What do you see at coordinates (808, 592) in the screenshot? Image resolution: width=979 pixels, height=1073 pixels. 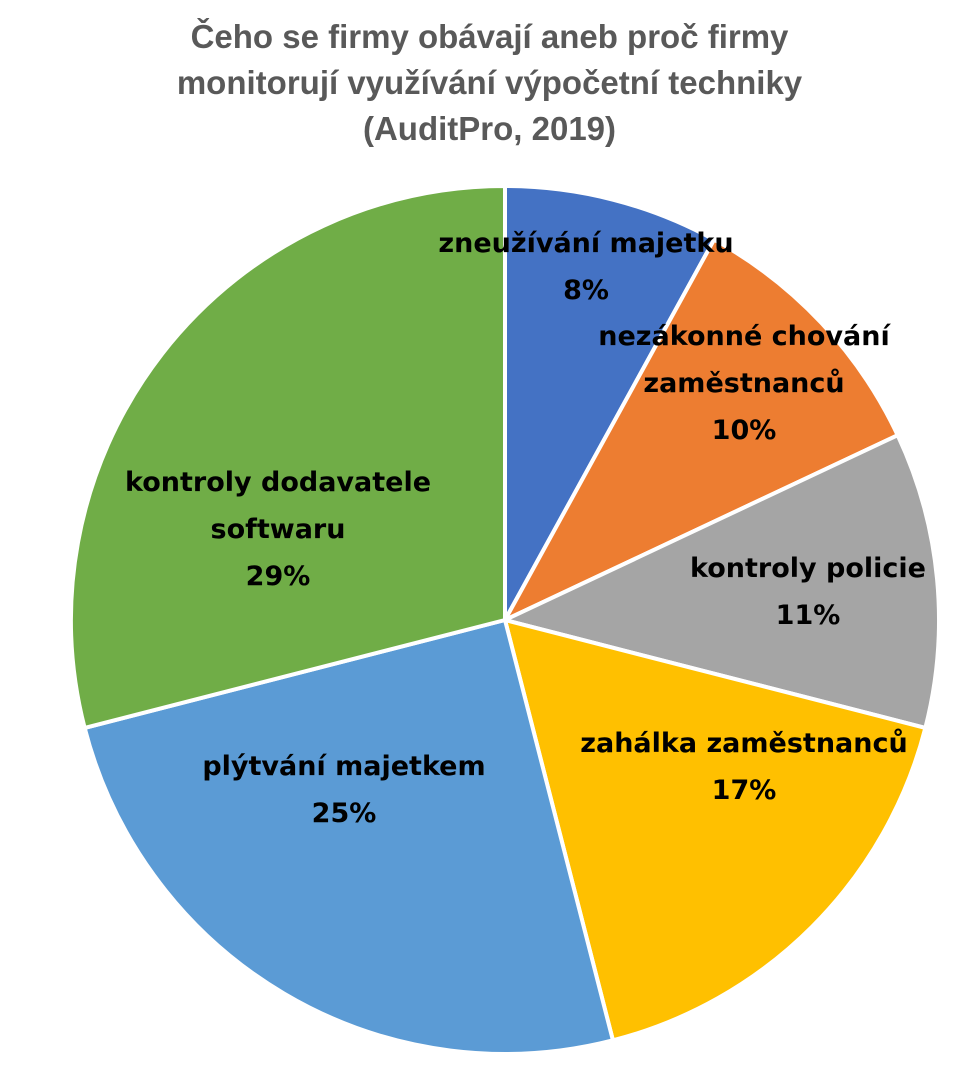 I see `slice-data-label-3: kontroly policie 11%` at bounding box center [808, 592].